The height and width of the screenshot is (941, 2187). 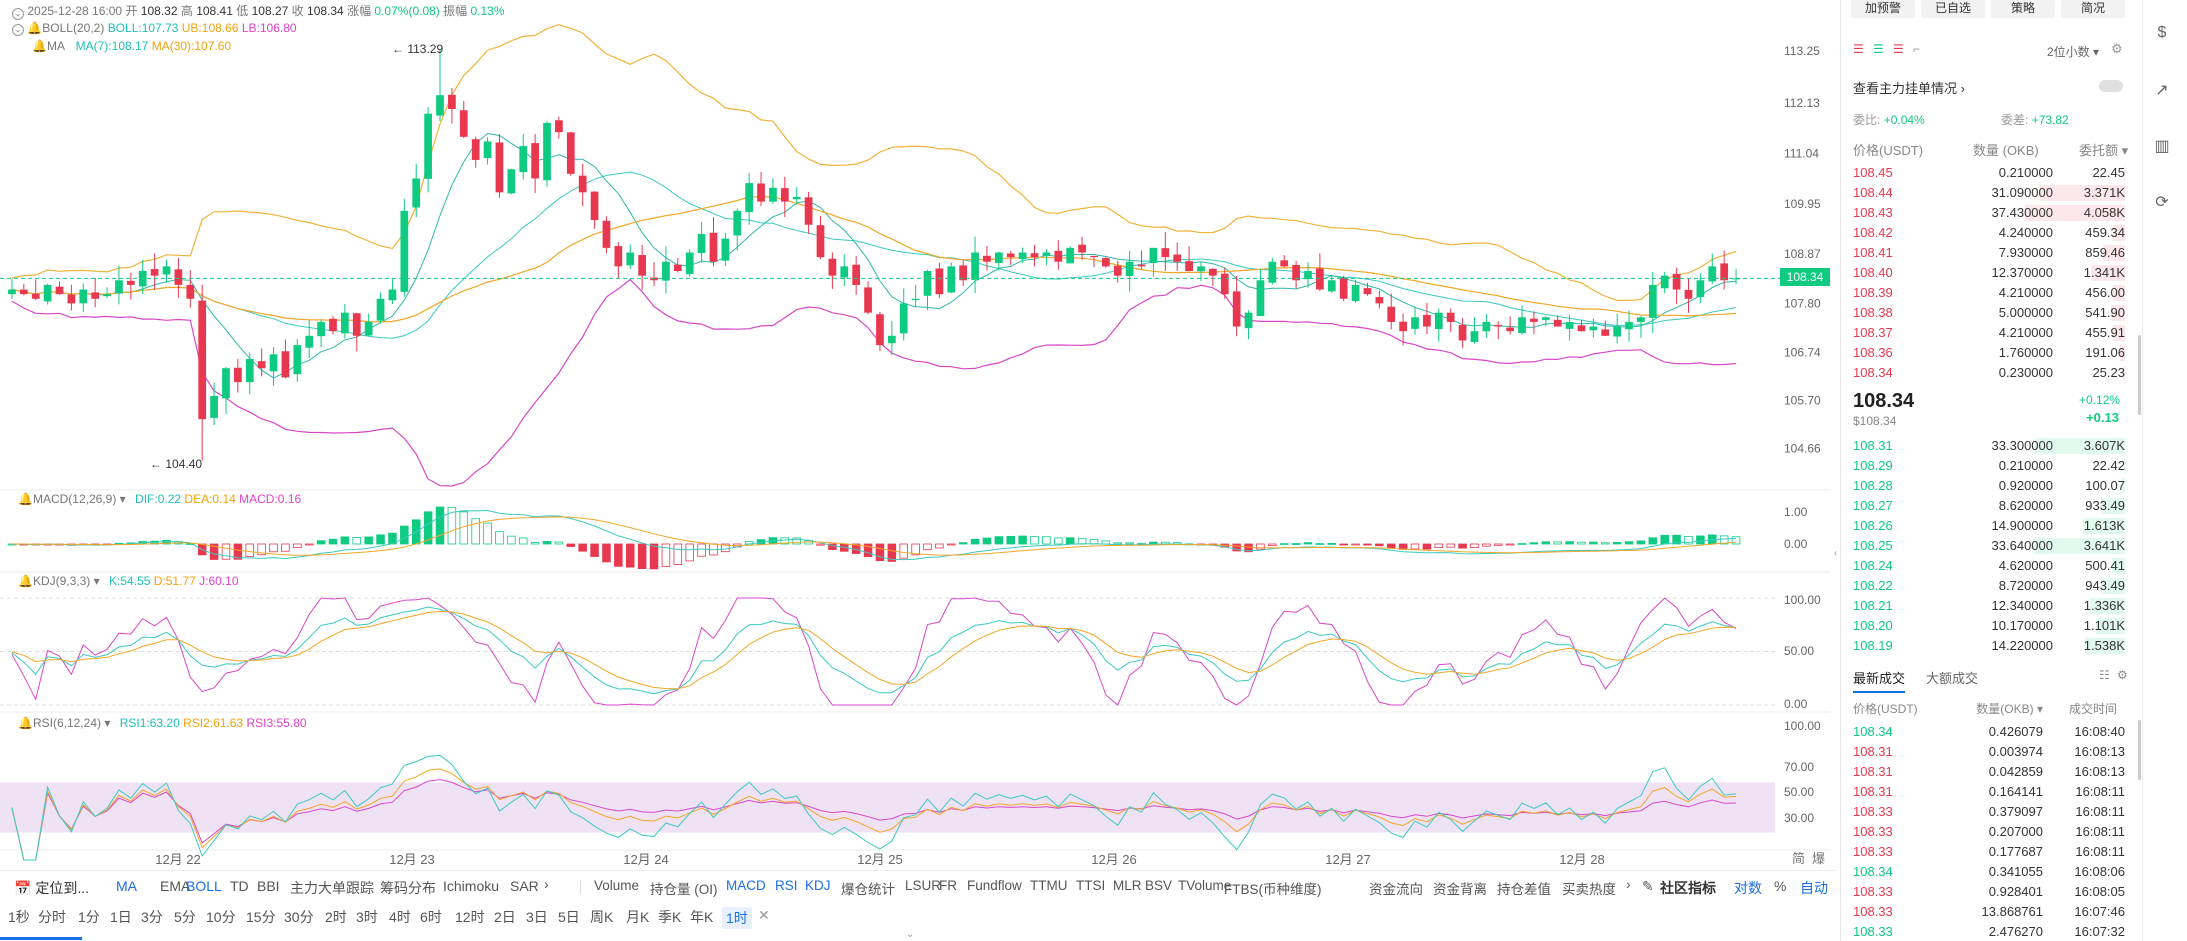 I want to click on book-bids-icon: ☰, so click(x=1878, y=49).